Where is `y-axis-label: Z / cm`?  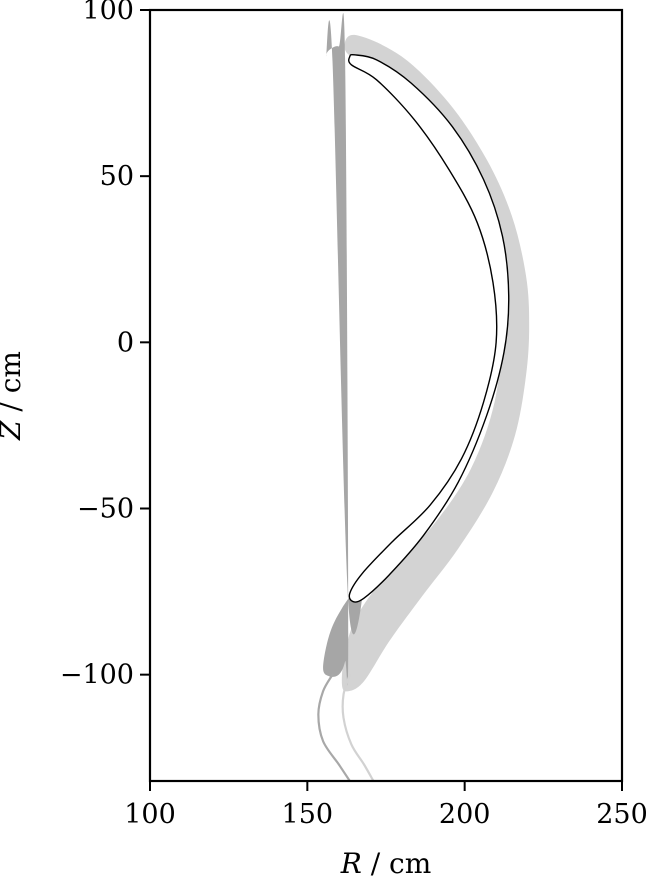
y-axis-label: Z / cm is located at coordinates (13, 396).